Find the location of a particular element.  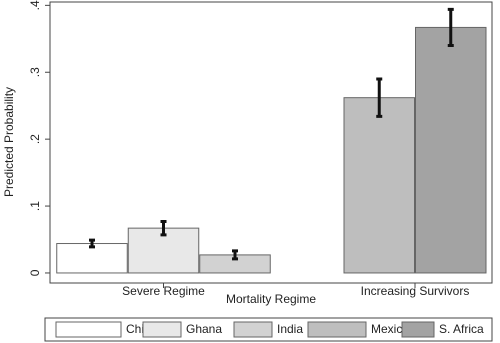

legend-label: Mexico is located at coordinates (390, 329).